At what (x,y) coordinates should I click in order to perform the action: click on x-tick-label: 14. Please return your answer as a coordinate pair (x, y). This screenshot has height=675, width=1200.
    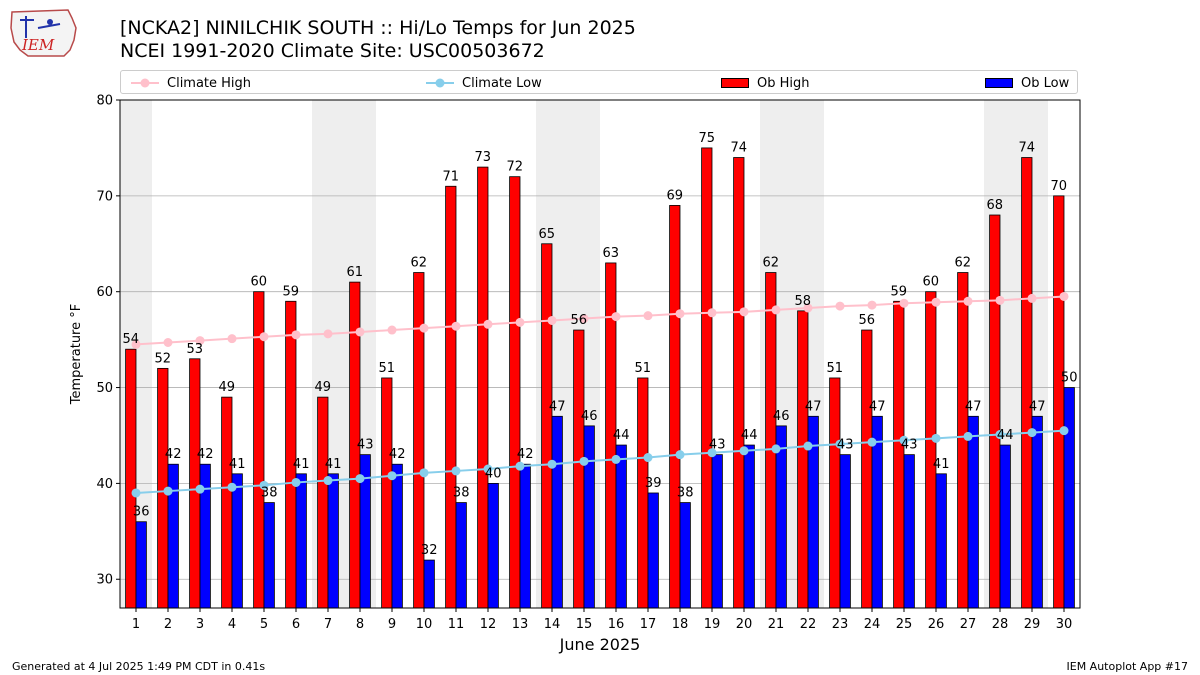
    Looking at the image, I should click on (552, 624).